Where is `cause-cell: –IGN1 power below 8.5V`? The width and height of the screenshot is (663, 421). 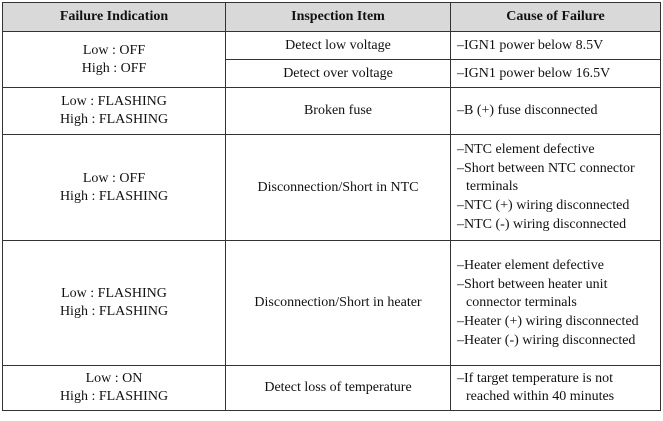 cause-cell: –IGN1 power below 8.5V is located at coordinates (555, 45).